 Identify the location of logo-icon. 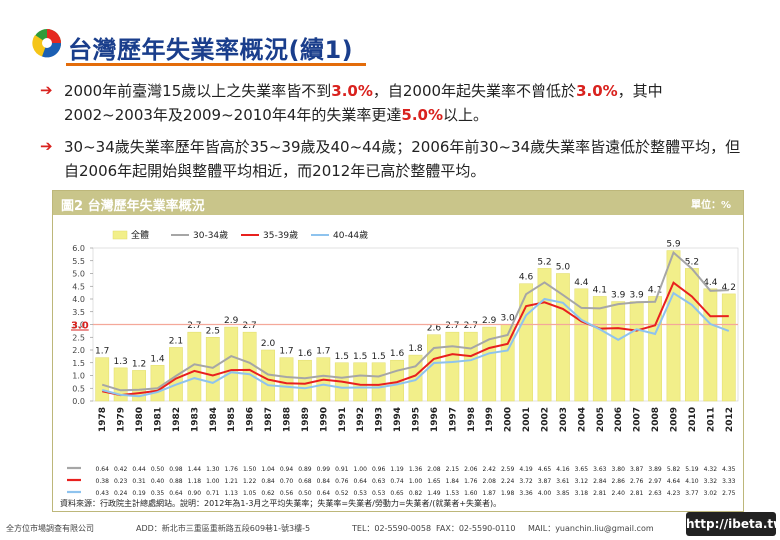
(47, 43).